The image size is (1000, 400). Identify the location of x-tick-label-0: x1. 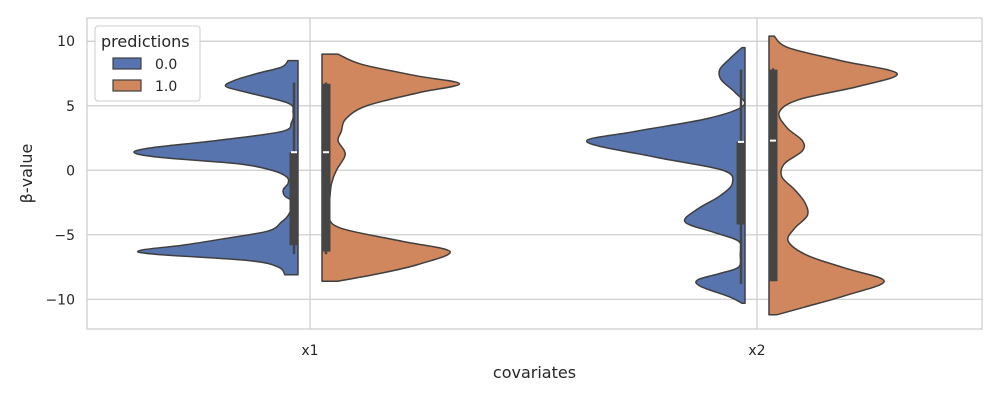
(309, 351).